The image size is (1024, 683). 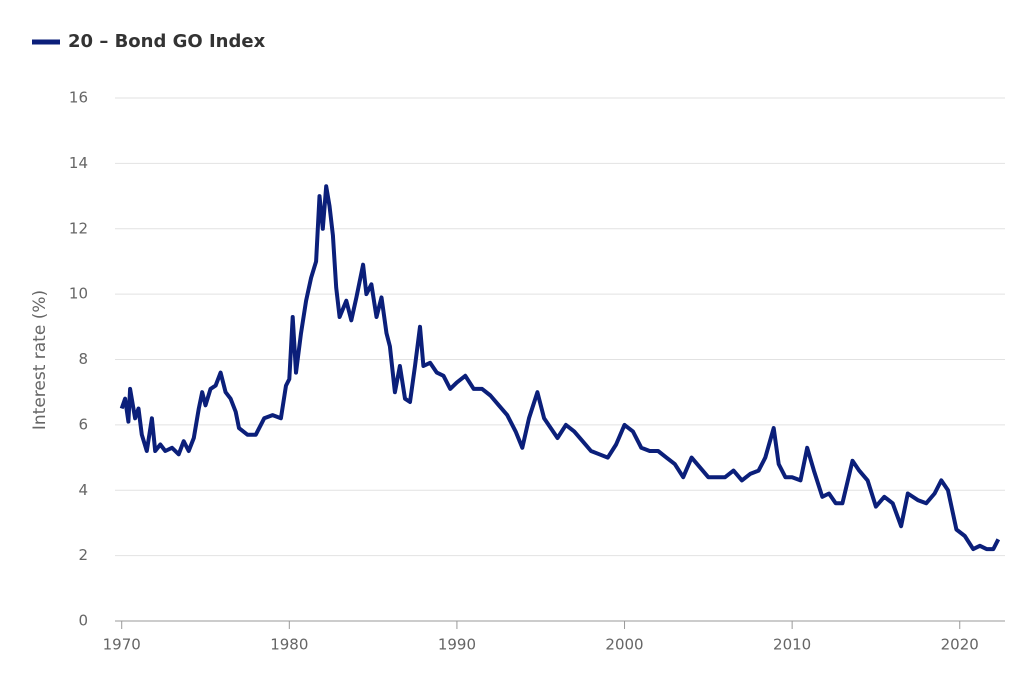 What do you see at coordinates (83, 555) in the screenshot?
I see `y-tick-label: 2` at bounding box center [83, 555].